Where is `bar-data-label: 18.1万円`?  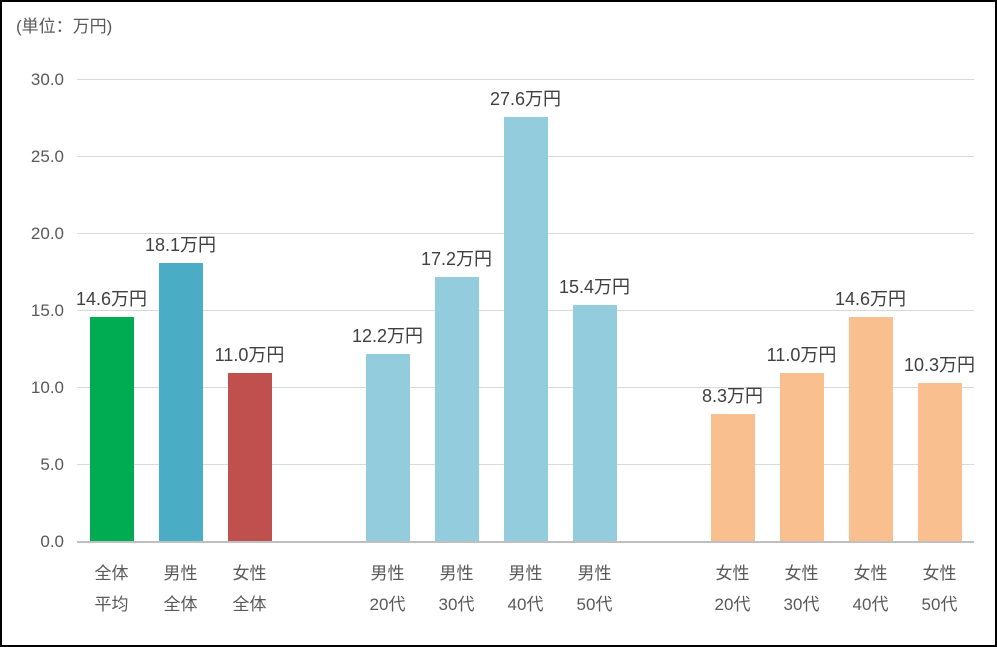 bar-data-label: 18.1万円 is located at coordinates (180, 245).